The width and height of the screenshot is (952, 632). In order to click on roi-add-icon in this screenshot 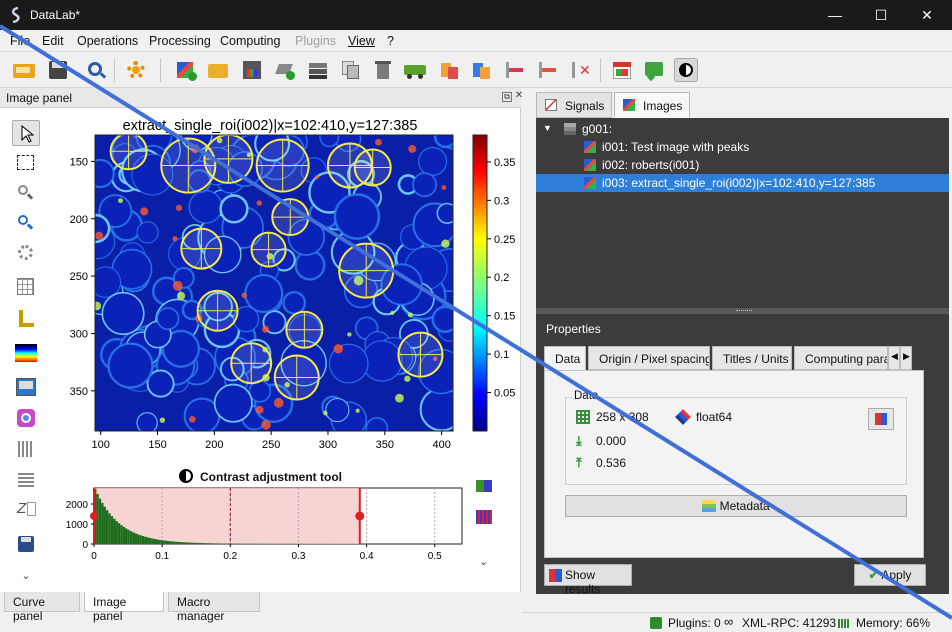, I will do `click(548, 70)`.